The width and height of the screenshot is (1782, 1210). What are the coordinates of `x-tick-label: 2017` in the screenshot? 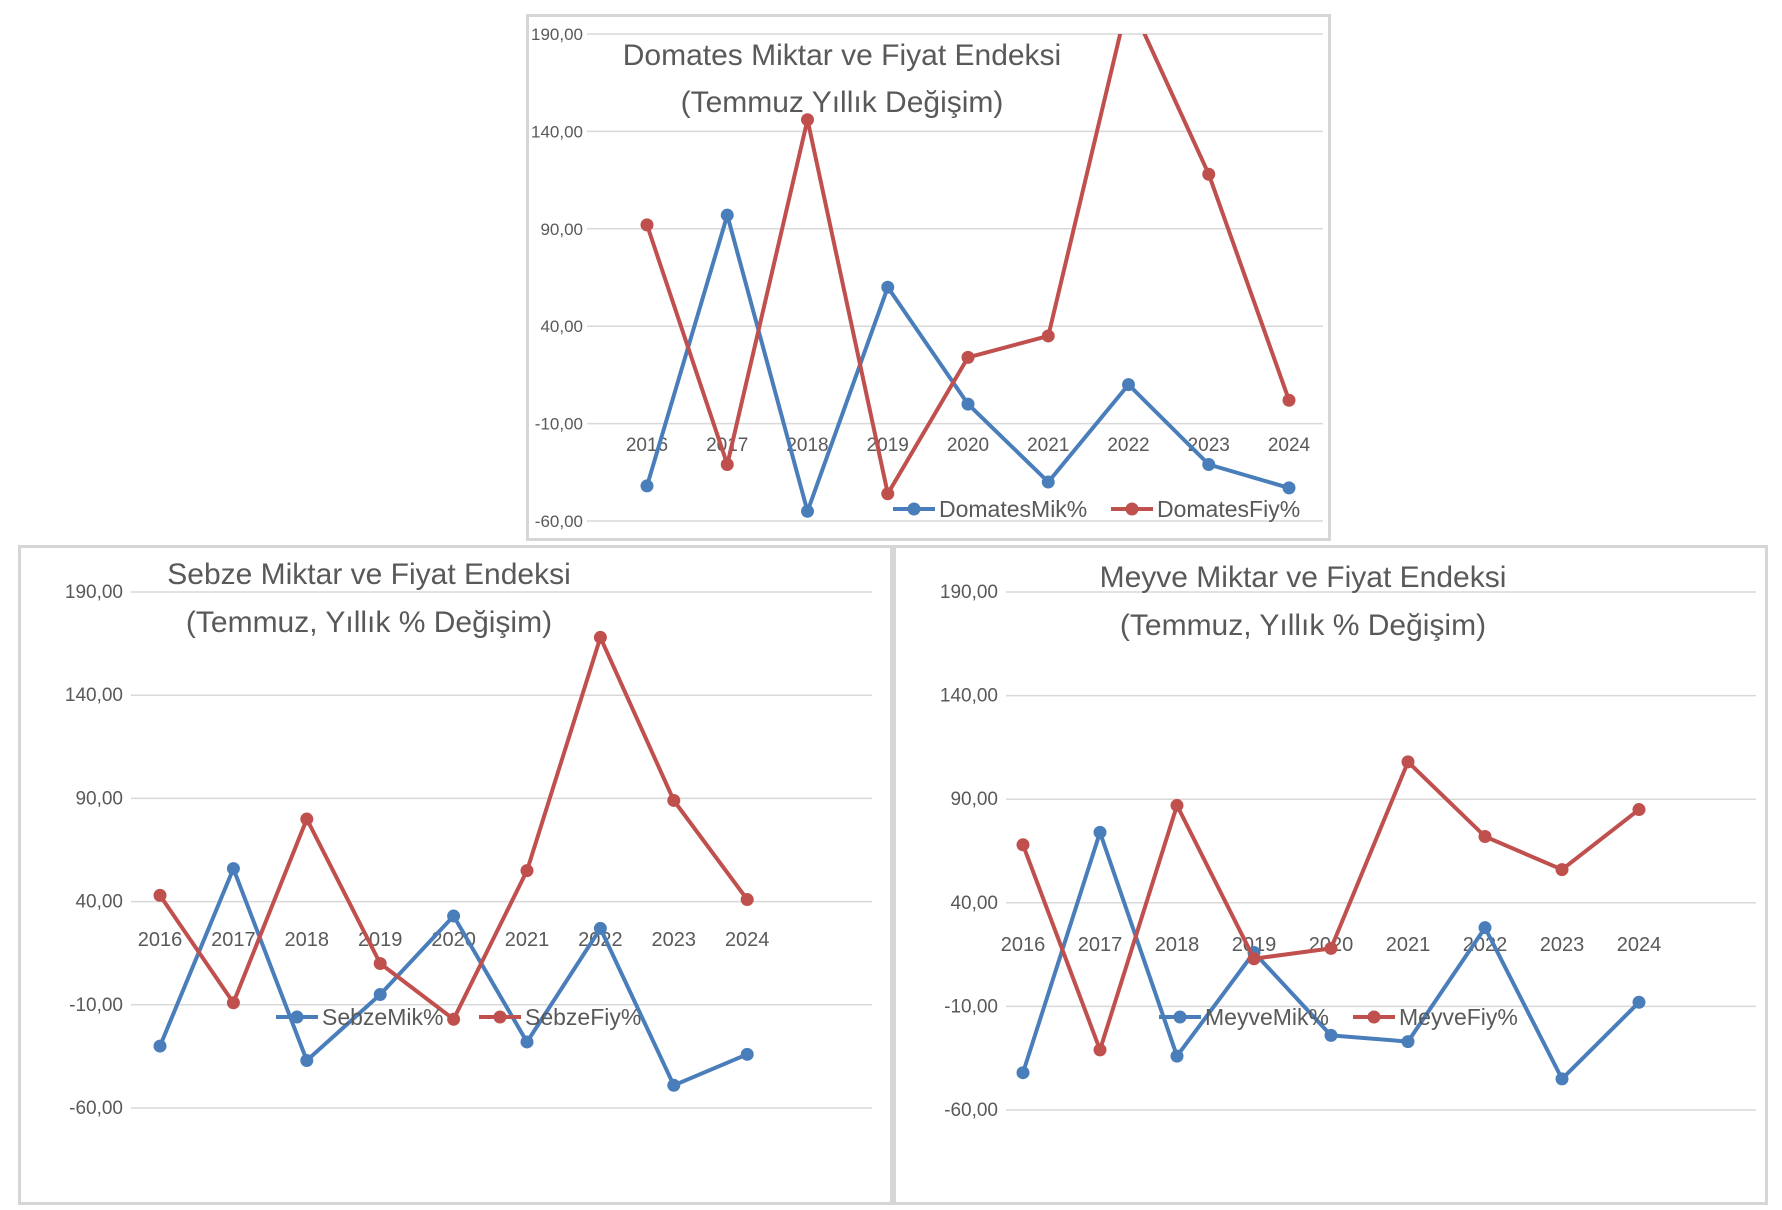 It's located at (727, 445).